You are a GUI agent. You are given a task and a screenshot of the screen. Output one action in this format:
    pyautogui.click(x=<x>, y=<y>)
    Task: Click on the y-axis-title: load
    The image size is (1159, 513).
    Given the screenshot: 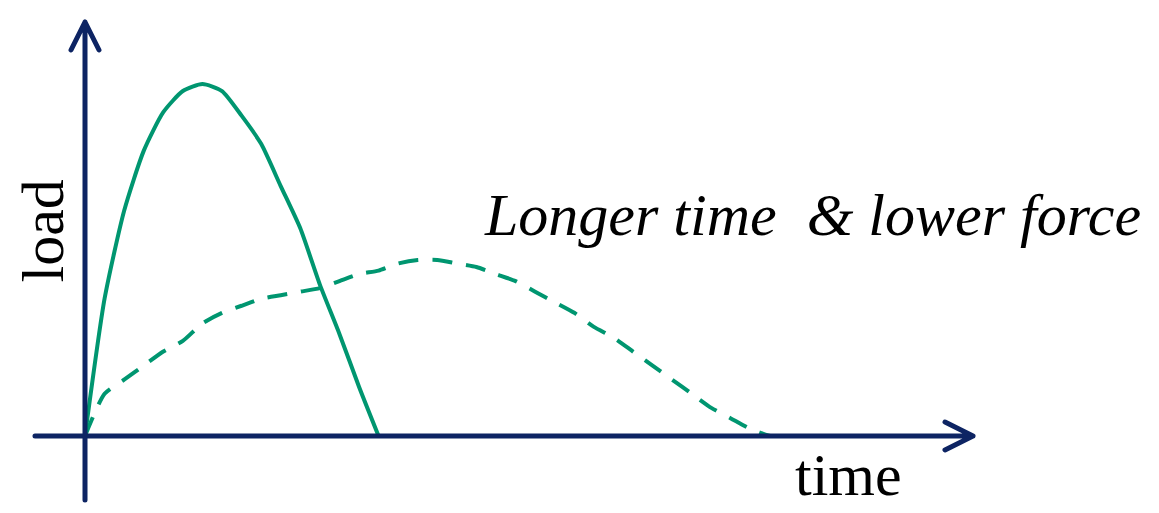 What is the action you would take?
    pyautogui.click(x=42, y=231)
    